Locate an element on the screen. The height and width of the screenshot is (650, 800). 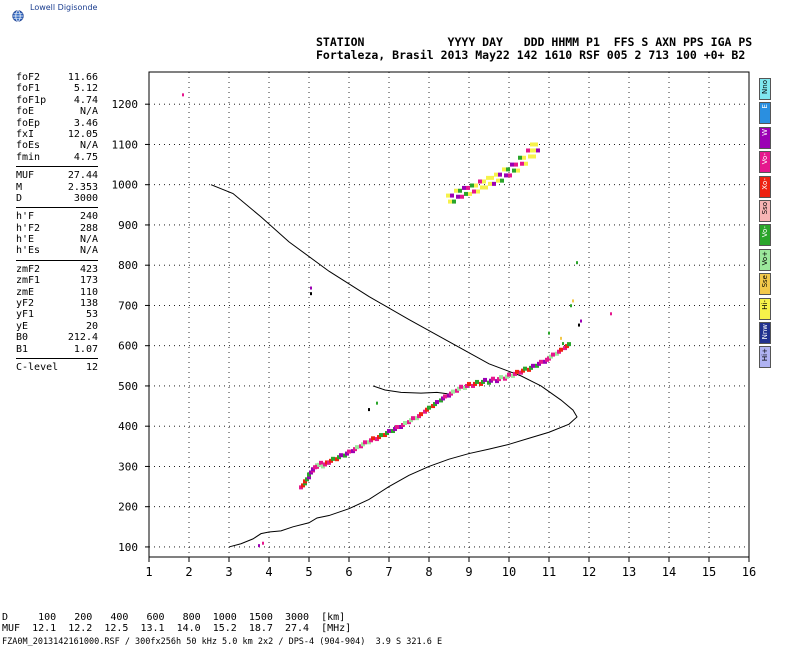
param-row-zmf1: zmF1 173 is located at coordinates (57, 280).